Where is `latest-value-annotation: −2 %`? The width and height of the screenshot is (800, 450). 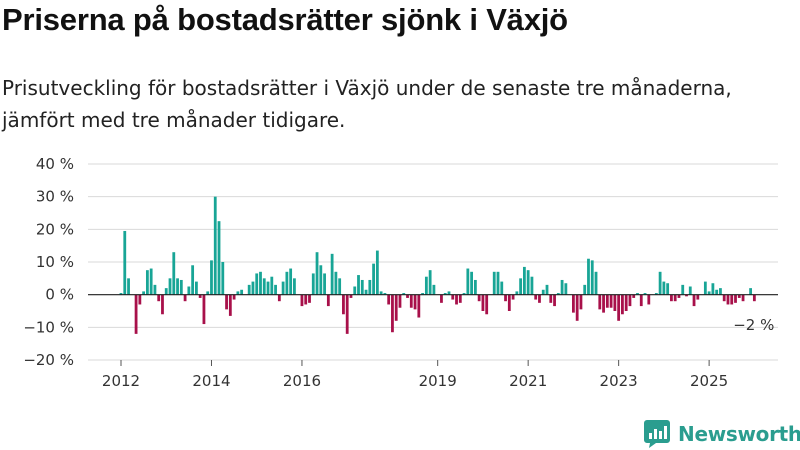 latest-value-annotation: −2 % is located at coordinates (753, 325).